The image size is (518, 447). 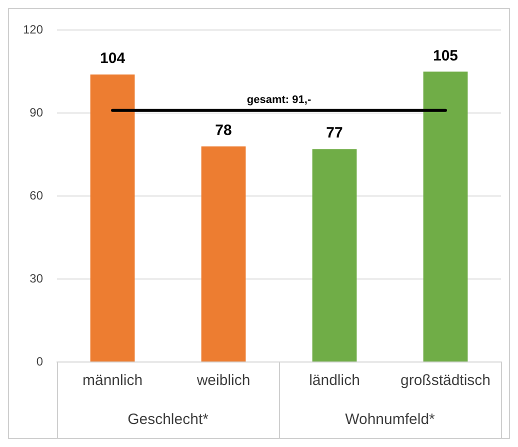 I want to click on text: Geschlecht*, so click(x=168, y=419).